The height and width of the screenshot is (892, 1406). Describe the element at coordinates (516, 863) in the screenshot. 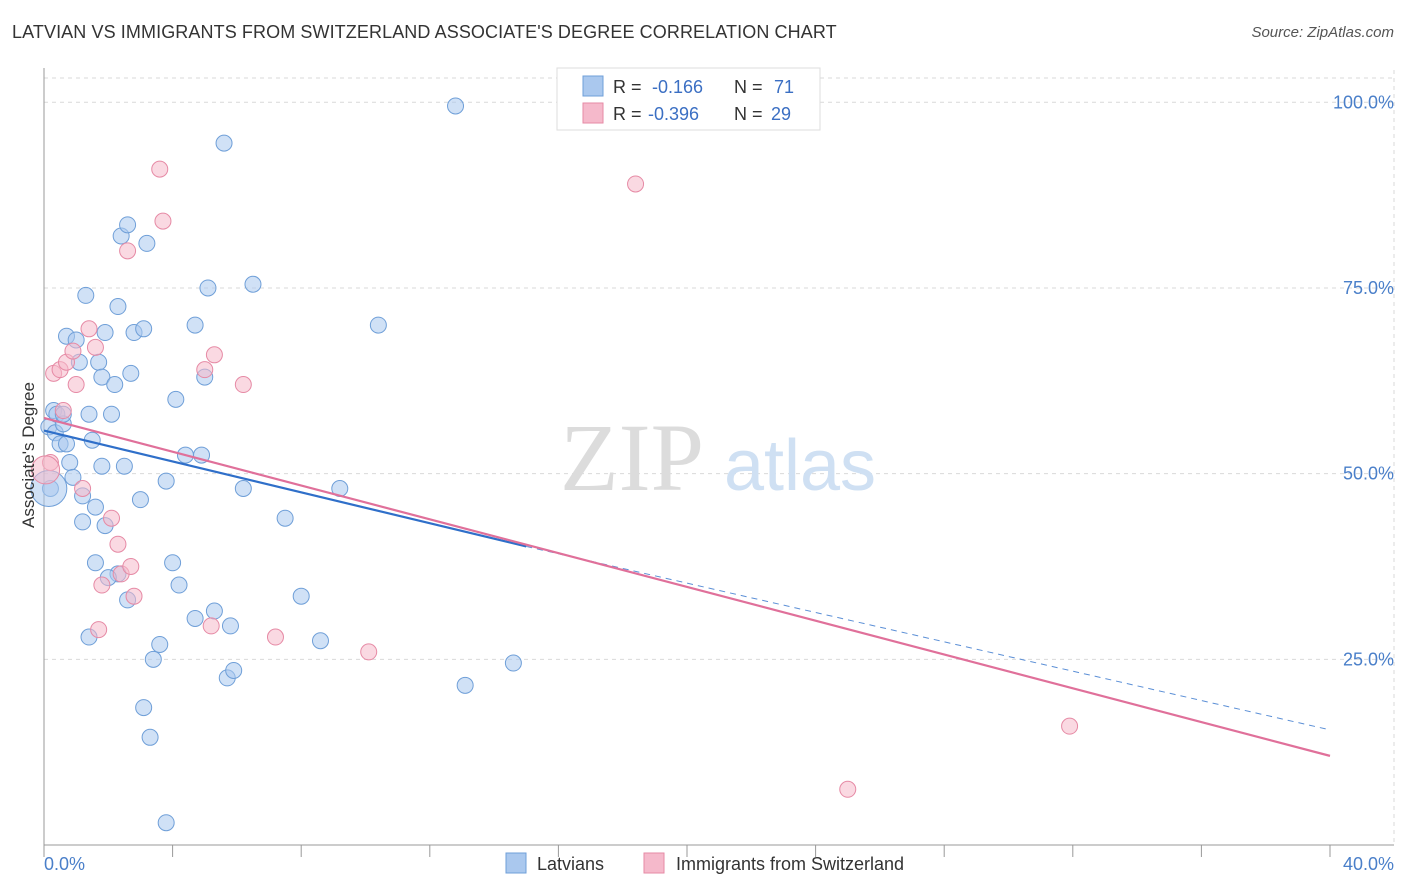

I see `legend-swatch-latvians` at that location.